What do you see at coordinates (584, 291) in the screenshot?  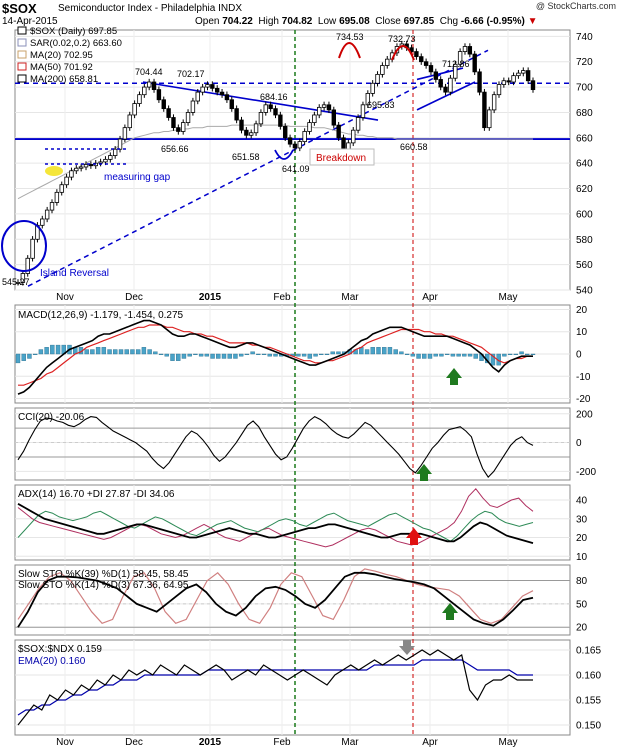 I see `price-y-tick-label: 540` at bounding box center [584, 291].